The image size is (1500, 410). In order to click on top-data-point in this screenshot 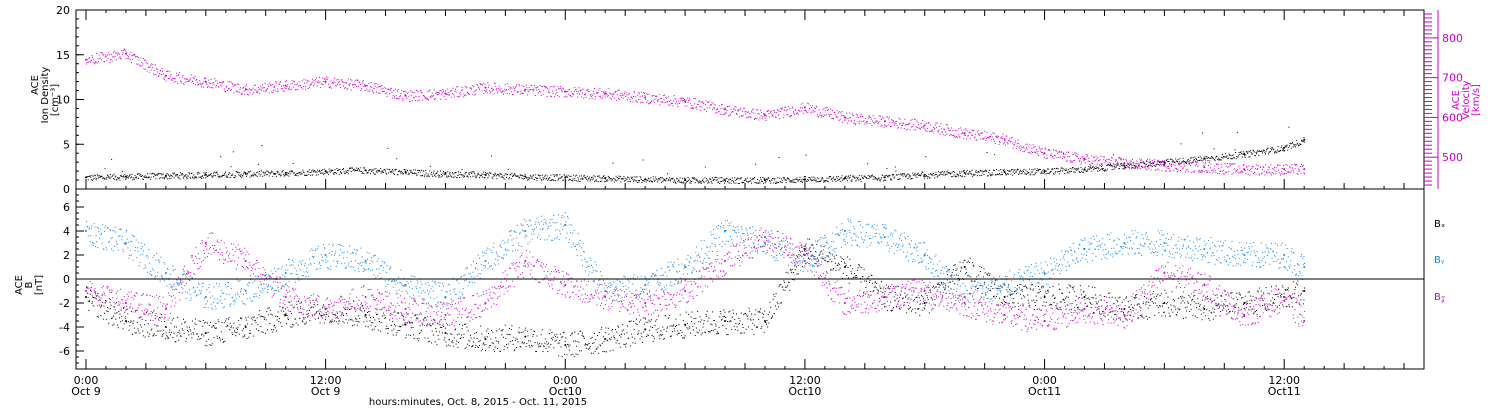, I will do `click(924, 174)`.